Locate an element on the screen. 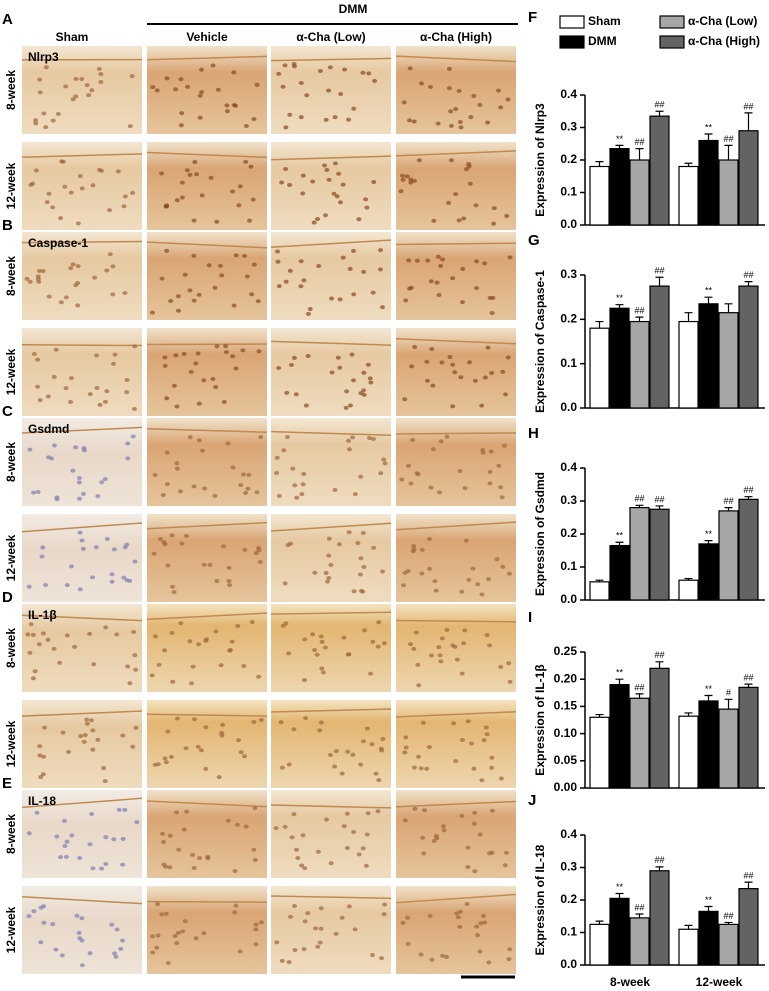 This screenshot has width=769, height=991. row-label: 12-week is located at coordinates (11, 929).